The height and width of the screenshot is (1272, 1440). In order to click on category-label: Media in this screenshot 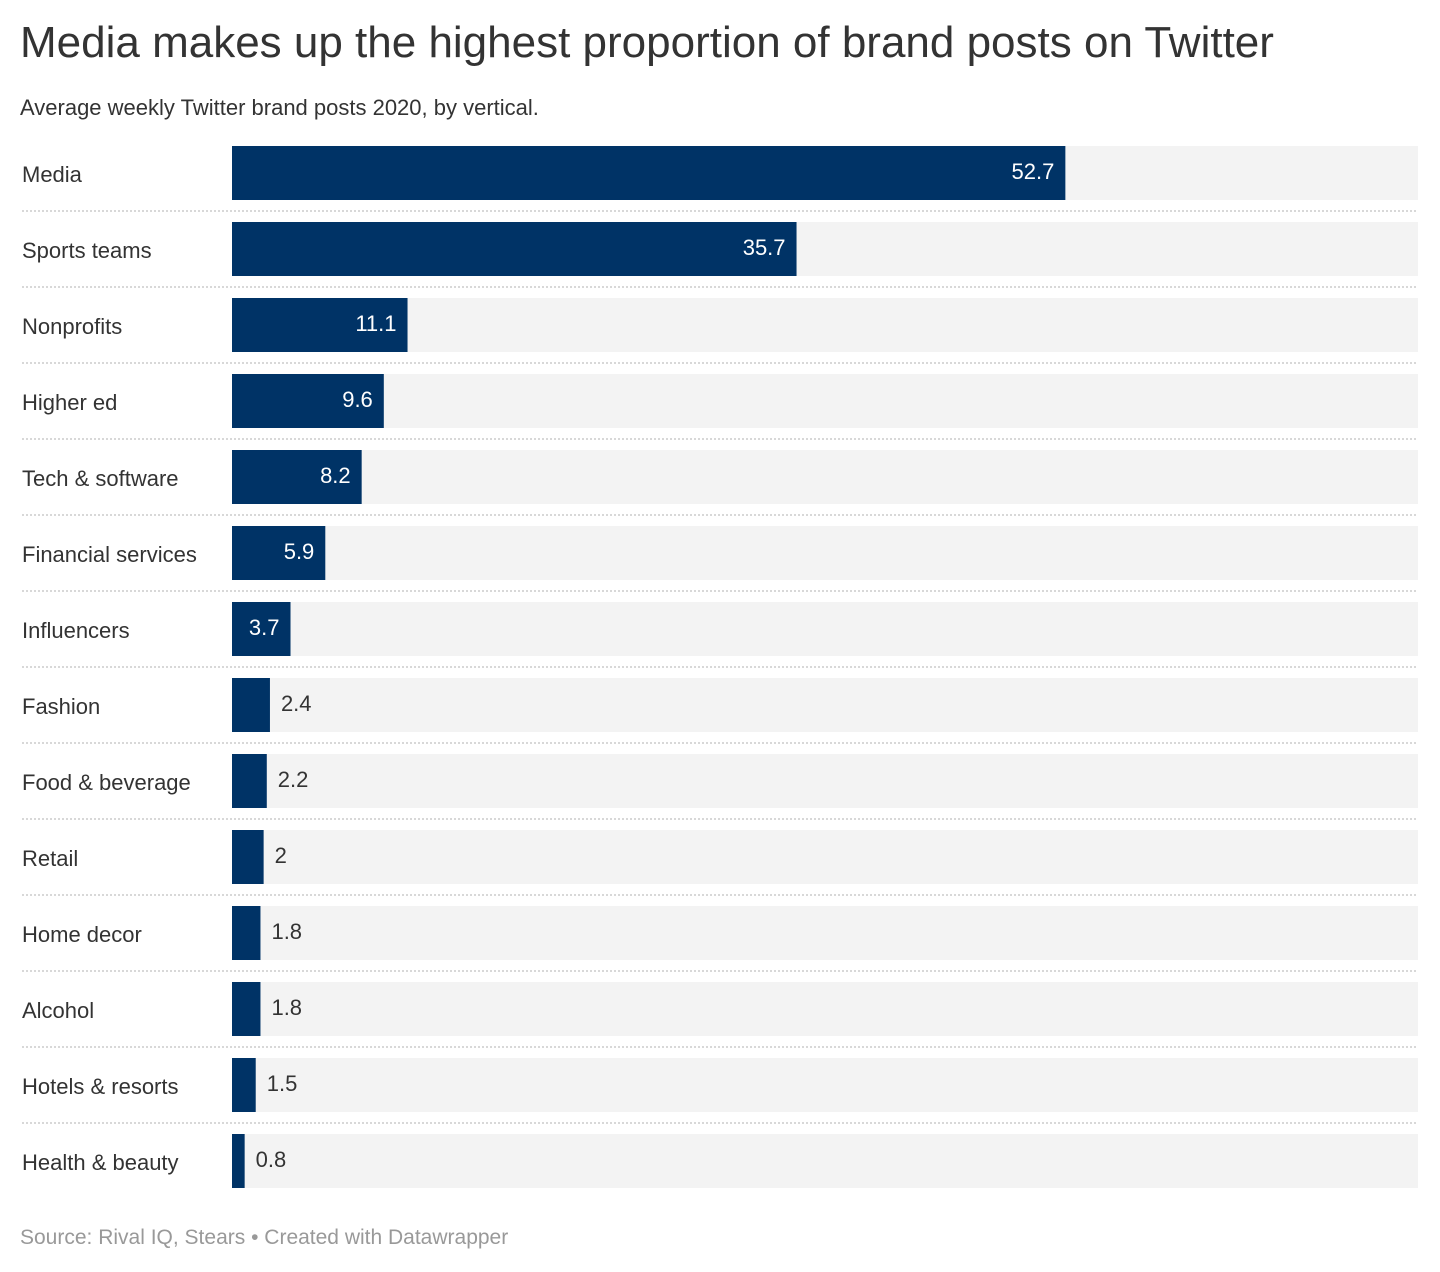, I will do `click(52, 174)`.